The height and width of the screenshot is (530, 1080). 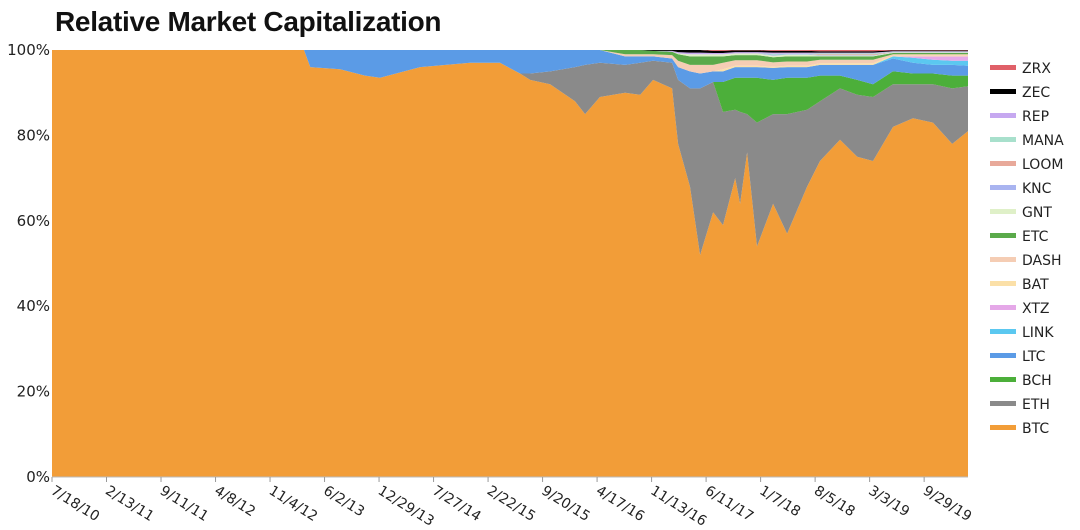 What do you see at coordinates (184, 504) in the screenshot?
I see `x-tick-label: 9/11/11` at bounding box center [184, 504].